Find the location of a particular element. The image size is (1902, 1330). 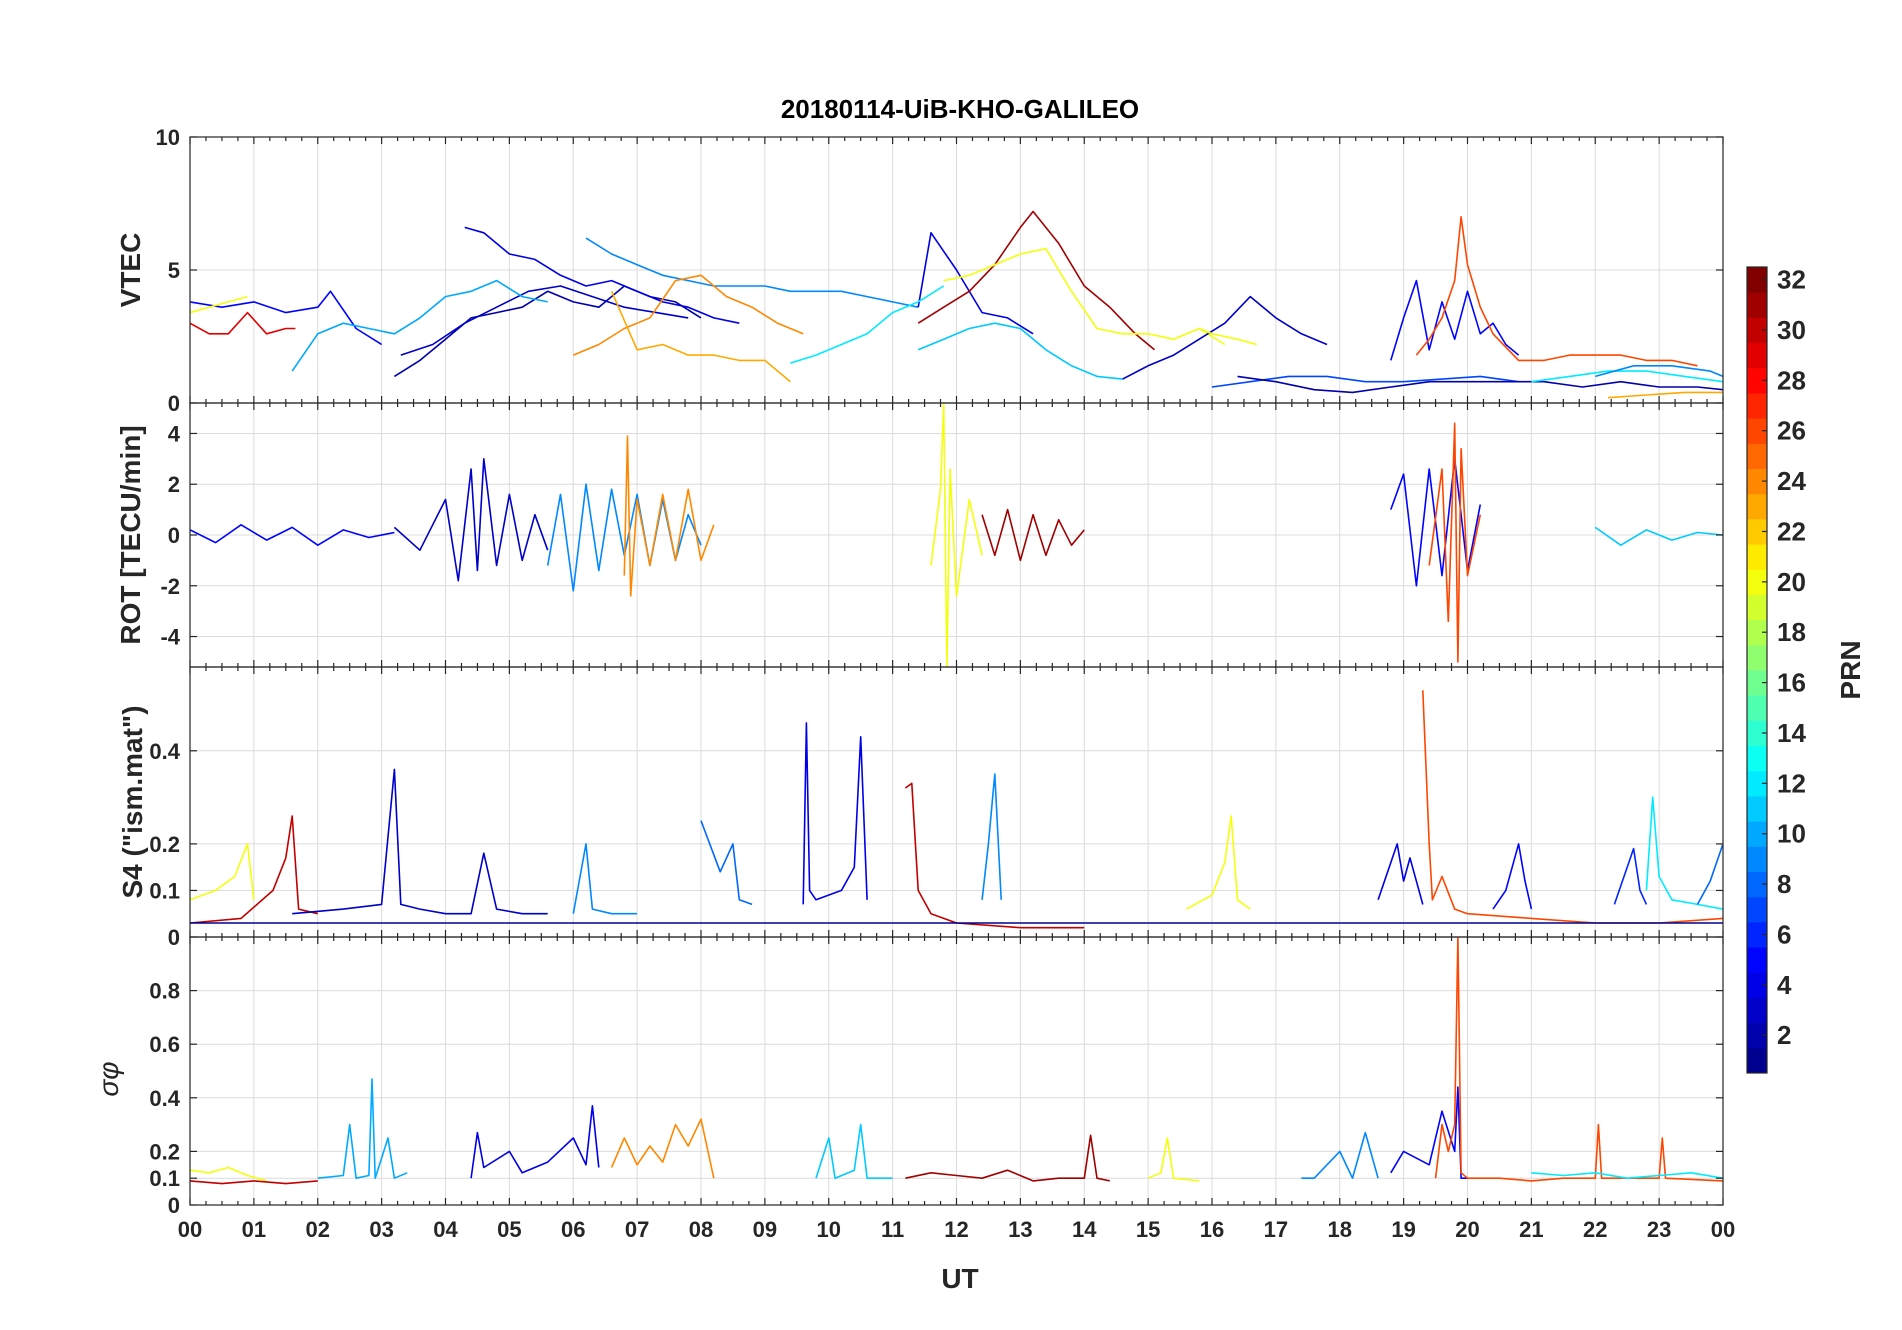

x-tick-label: 07 is located at coordinates (637, 1229).